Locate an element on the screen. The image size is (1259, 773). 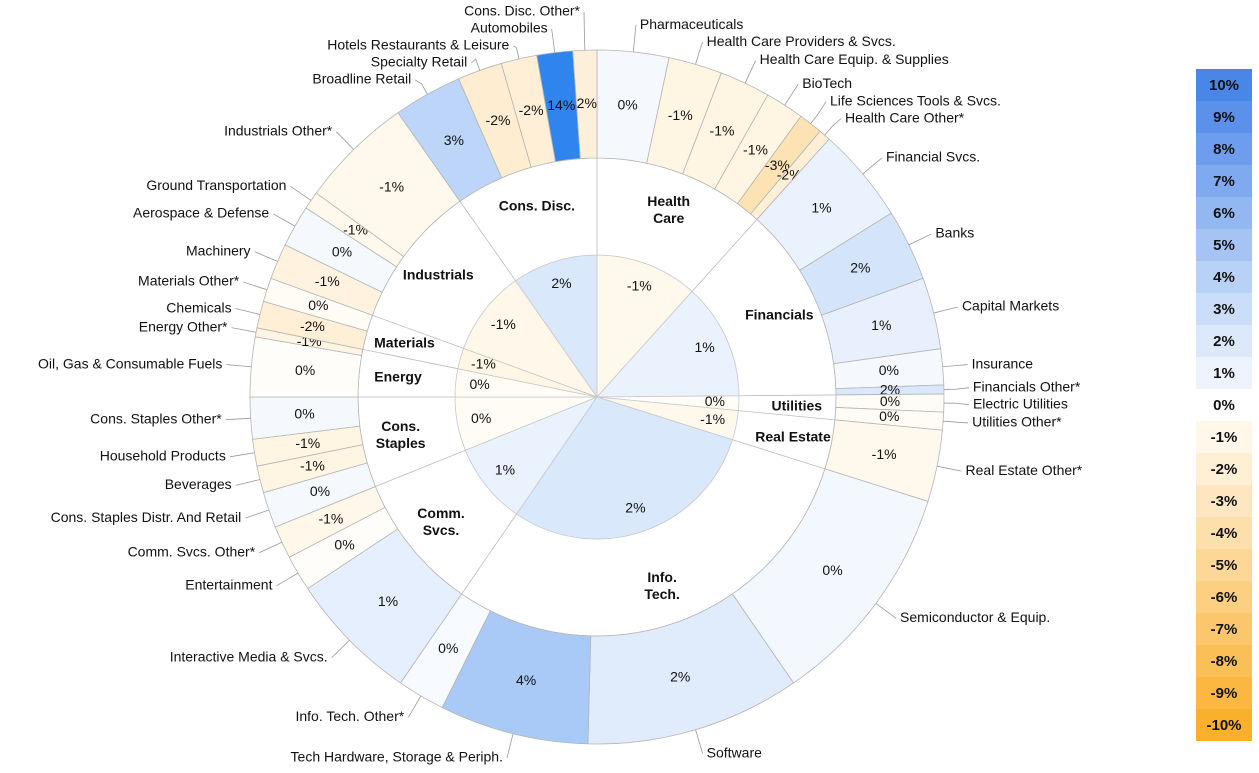
legend-label: -4% is located at coordinates (1224, 533).